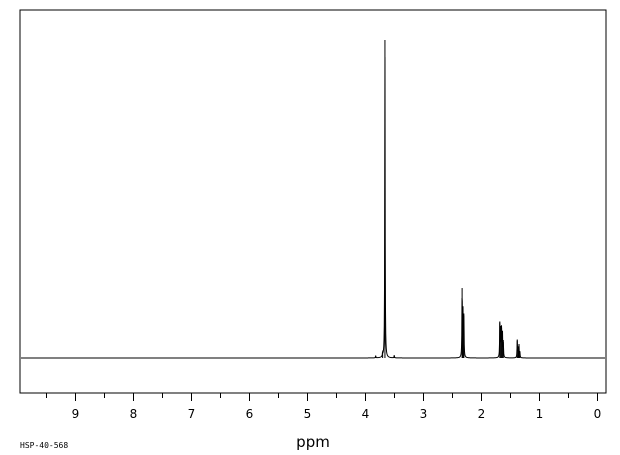 Image resolution: width=620 pixels, height=455 pixels. Describe the element at coordinates (308, 414) in the screenshot. I see `x-tick-label: 5` at that location.